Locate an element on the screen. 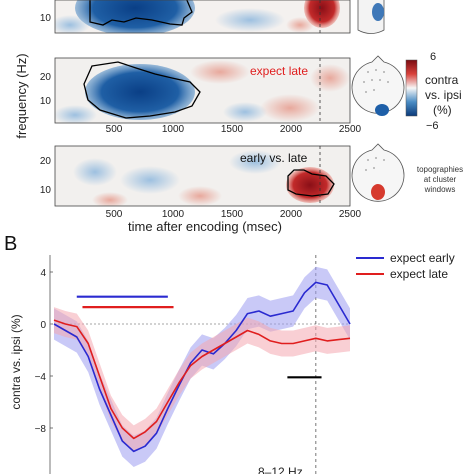 This screenshot has width=474, height=474. panel-a-ylabel: frequency (Hz) is located at coordinates (21, 95).